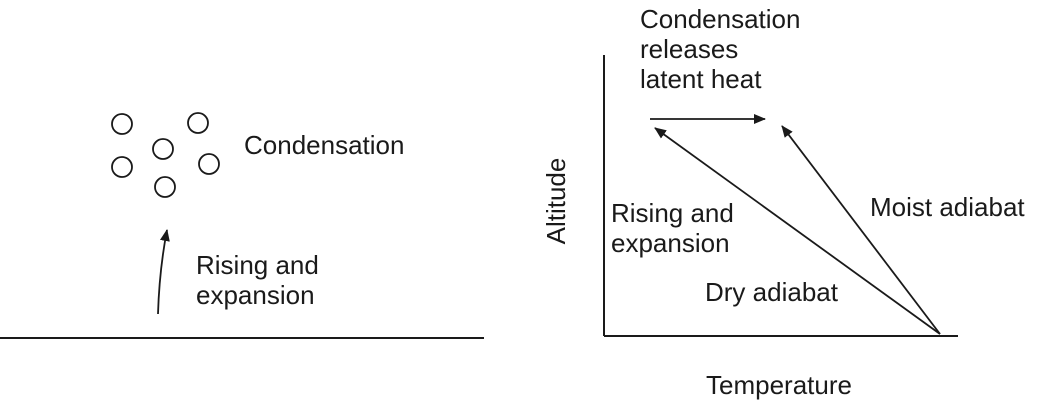 This screenshot has height=400, width=1043. Describe the element at coordinates (163, 272) in the screenshot. I see `rising-parcel-arrow` at that location.